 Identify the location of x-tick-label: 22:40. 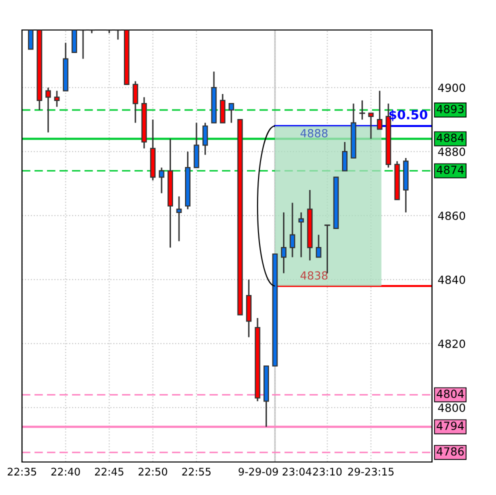
(65, 472).